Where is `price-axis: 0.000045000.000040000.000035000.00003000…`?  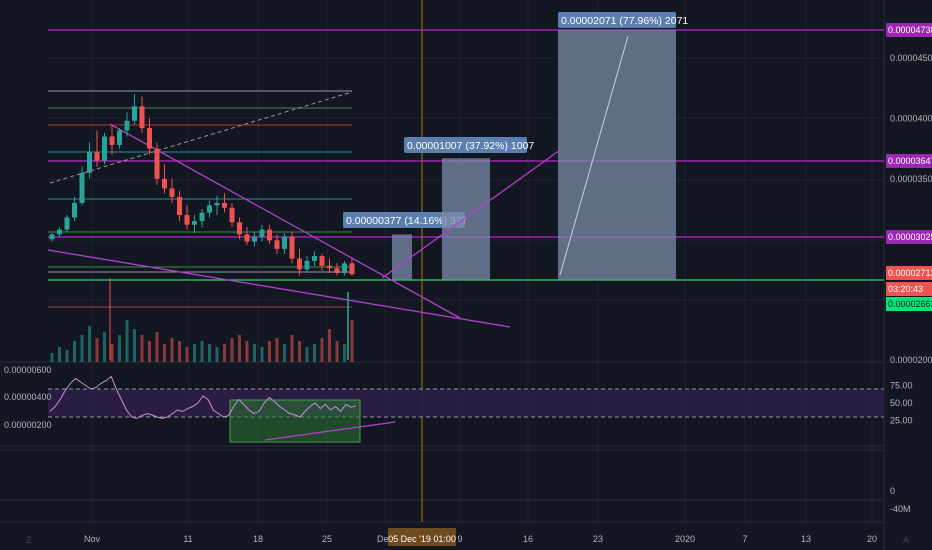 price-axis: 0.000045000.000040000.000035000.00003000… is located at coordinates (909, 268).